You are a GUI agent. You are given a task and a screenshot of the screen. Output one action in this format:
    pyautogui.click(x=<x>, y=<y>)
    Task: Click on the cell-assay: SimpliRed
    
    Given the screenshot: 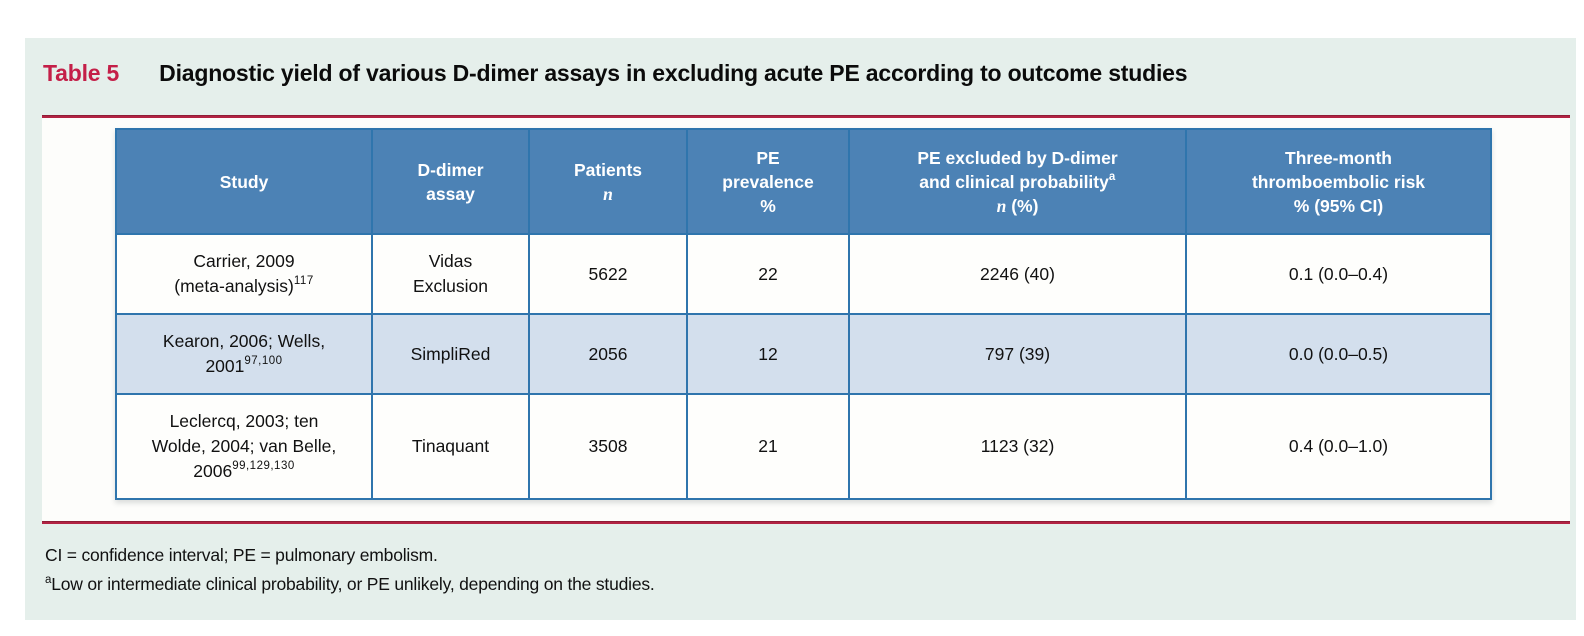 What is the action you would take?
    pyautogui.click(x=450, y=354)
    